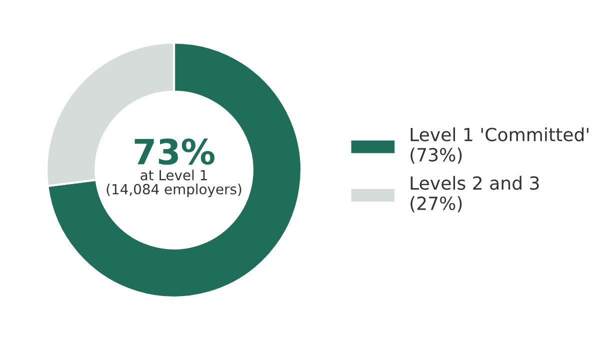  I want to click on text: (14,084 employers), so click(174, 191).